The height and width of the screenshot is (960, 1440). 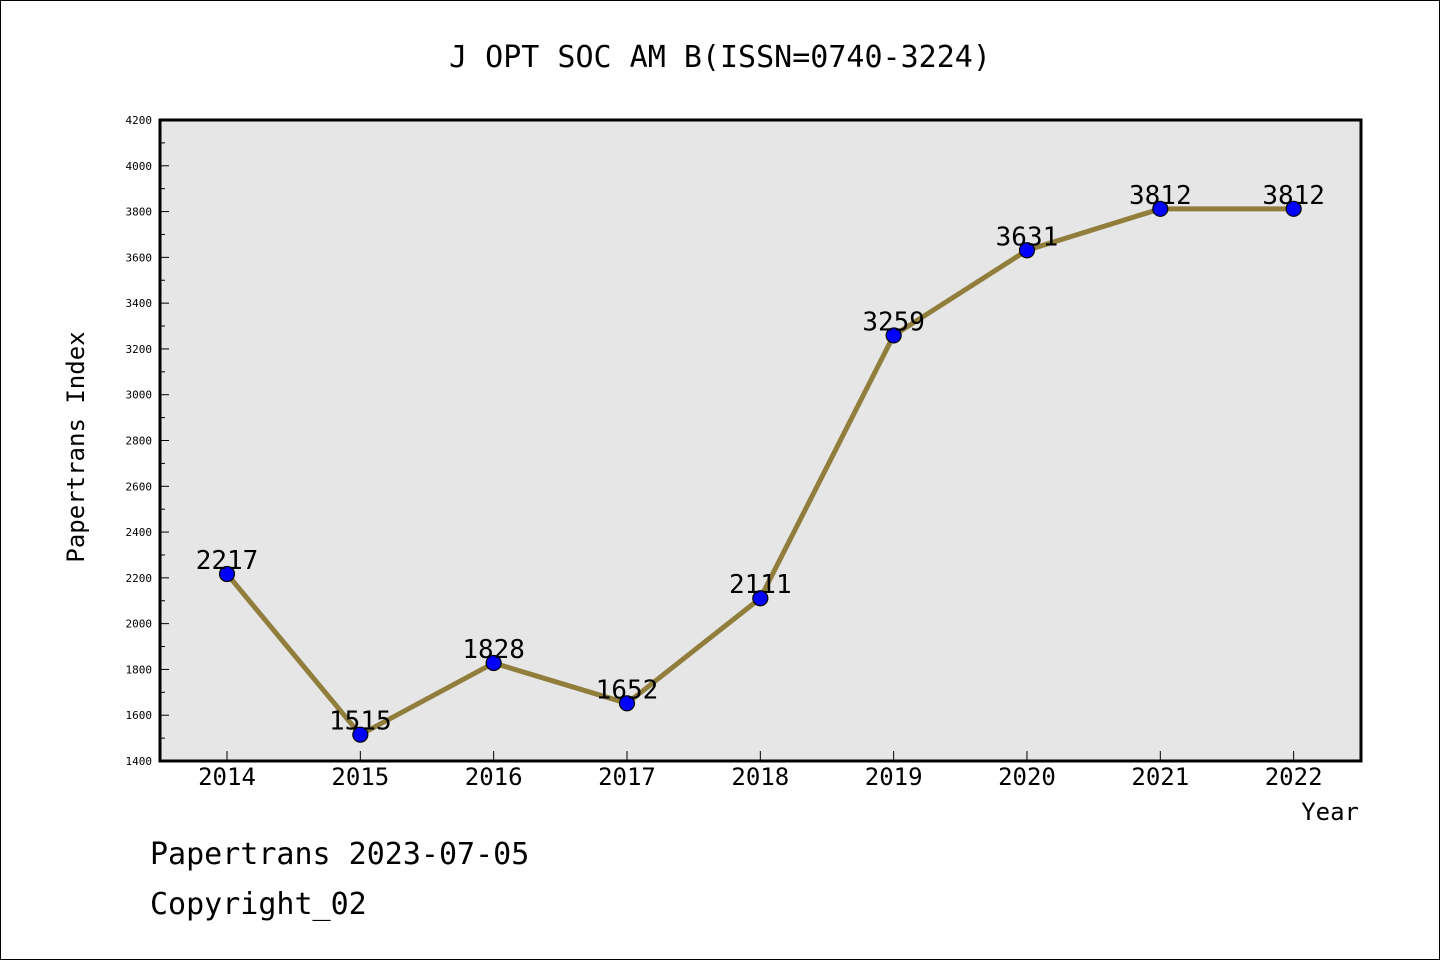 What do you see at coordinates (627, 777) in the screenshot?
I see `x-tick-label: 2017` at bounding box center [627, 777].